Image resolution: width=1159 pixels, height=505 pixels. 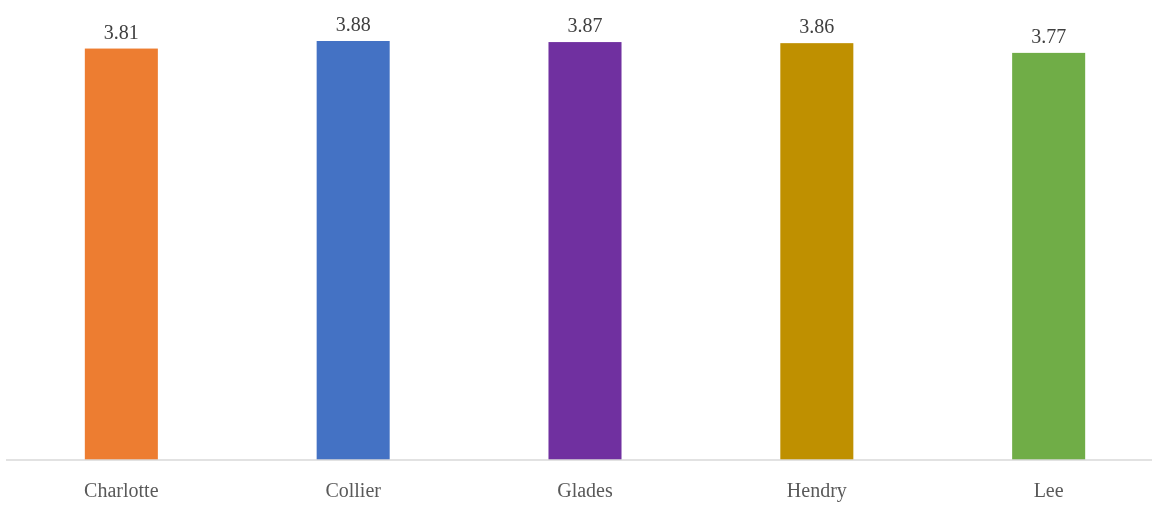 What do you see at coordinates (121, 490) in the screenshot?
I see `x-tick-label: Charlotte` at bounding box center [121, 490].